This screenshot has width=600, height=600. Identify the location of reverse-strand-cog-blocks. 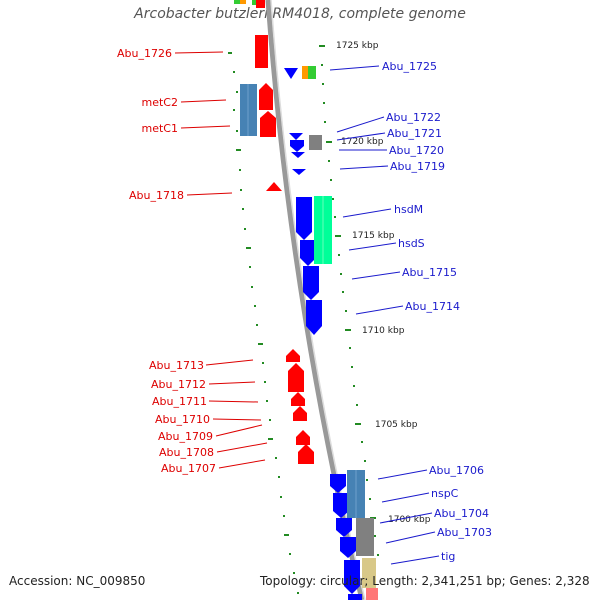
(248, 110).